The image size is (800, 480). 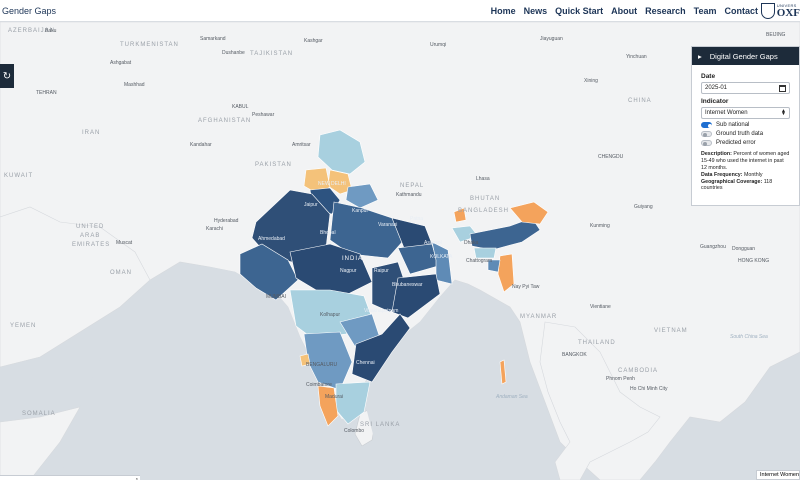 What do you see at coordinates (745, 88) in the screenshot?
I see `date-input: 2025-01` at bounding box center [745, 88].